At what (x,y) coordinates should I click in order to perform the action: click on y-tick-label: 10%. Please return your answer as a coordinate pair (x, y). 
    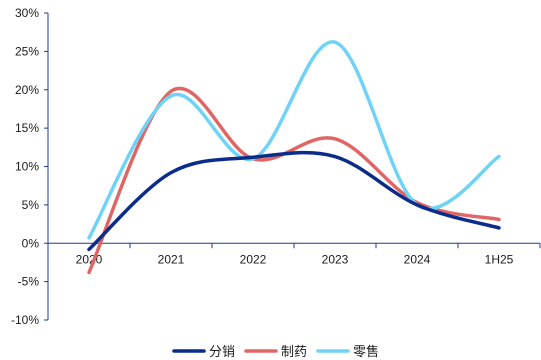
    Looking at the image, I should click on (27, 167).